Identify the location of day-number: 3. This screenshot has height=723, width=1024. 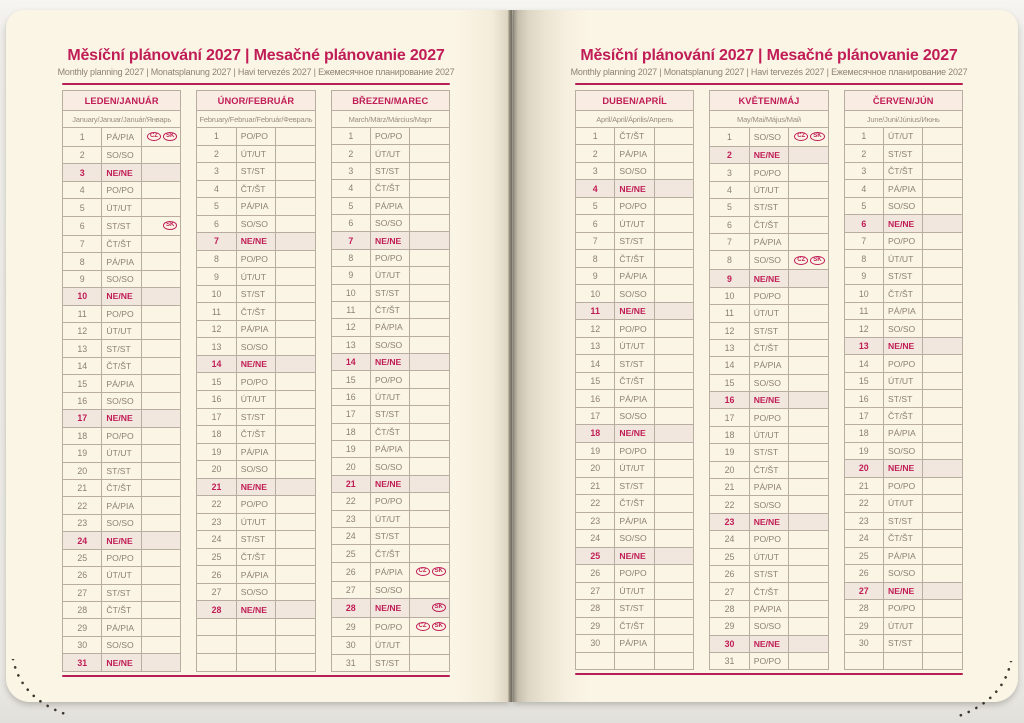
(595, 171).